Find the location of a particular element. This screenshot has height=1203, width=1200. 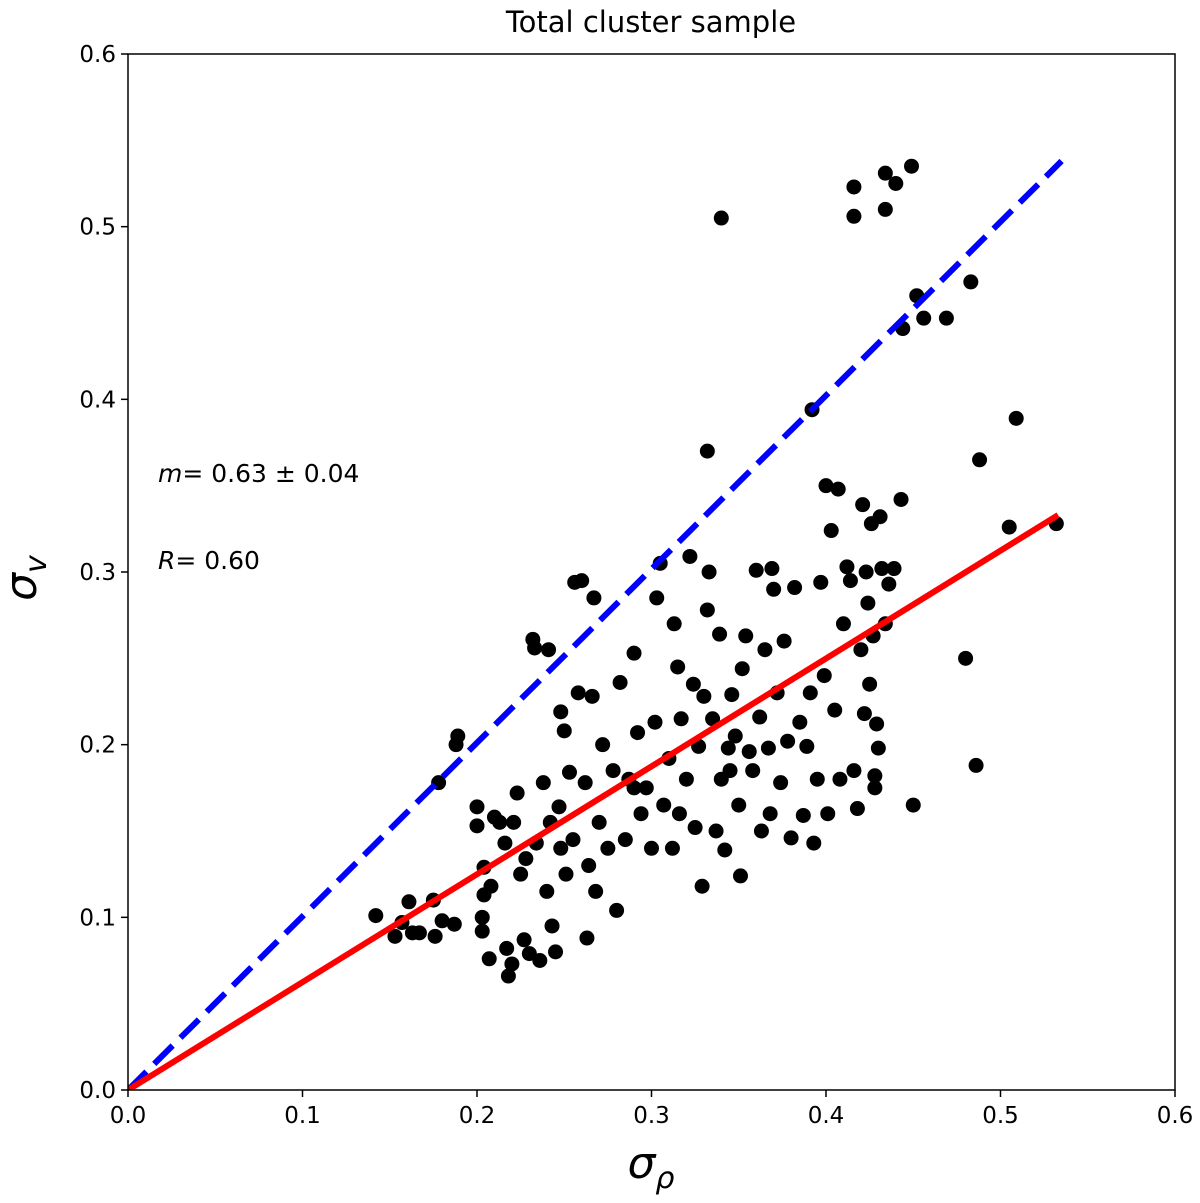

annotation-text: = 0.60 is located at coordinates (217, 560).